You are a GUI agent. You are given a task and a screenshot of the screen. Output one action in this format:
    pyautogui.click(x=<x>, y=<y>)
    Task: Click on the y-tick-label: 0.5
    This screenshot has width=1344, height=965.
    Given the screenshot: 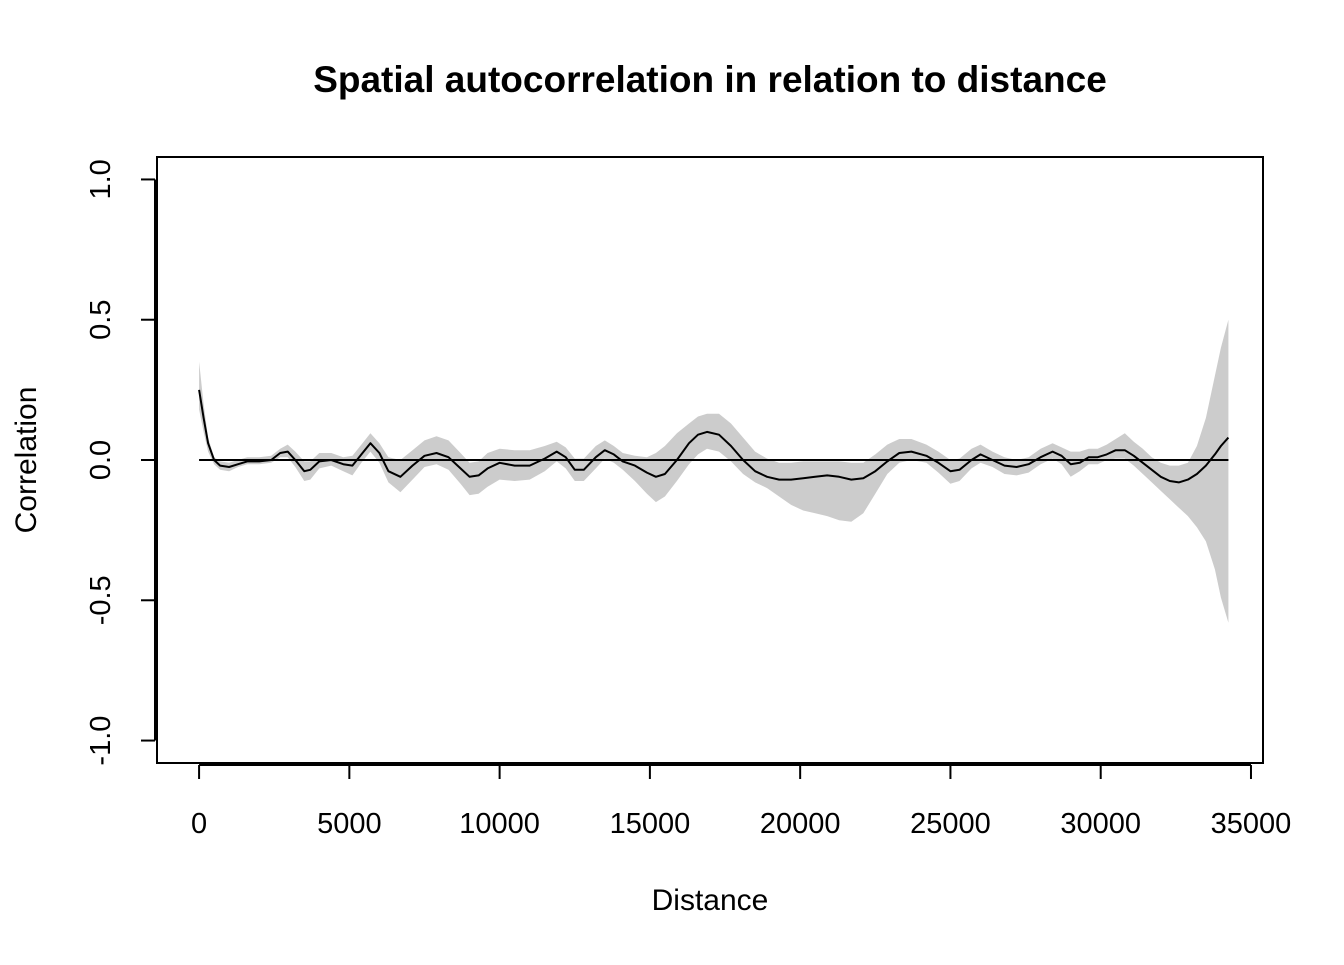 What is the action you would take?
    pyautogui.click(x=101, y=320)
    